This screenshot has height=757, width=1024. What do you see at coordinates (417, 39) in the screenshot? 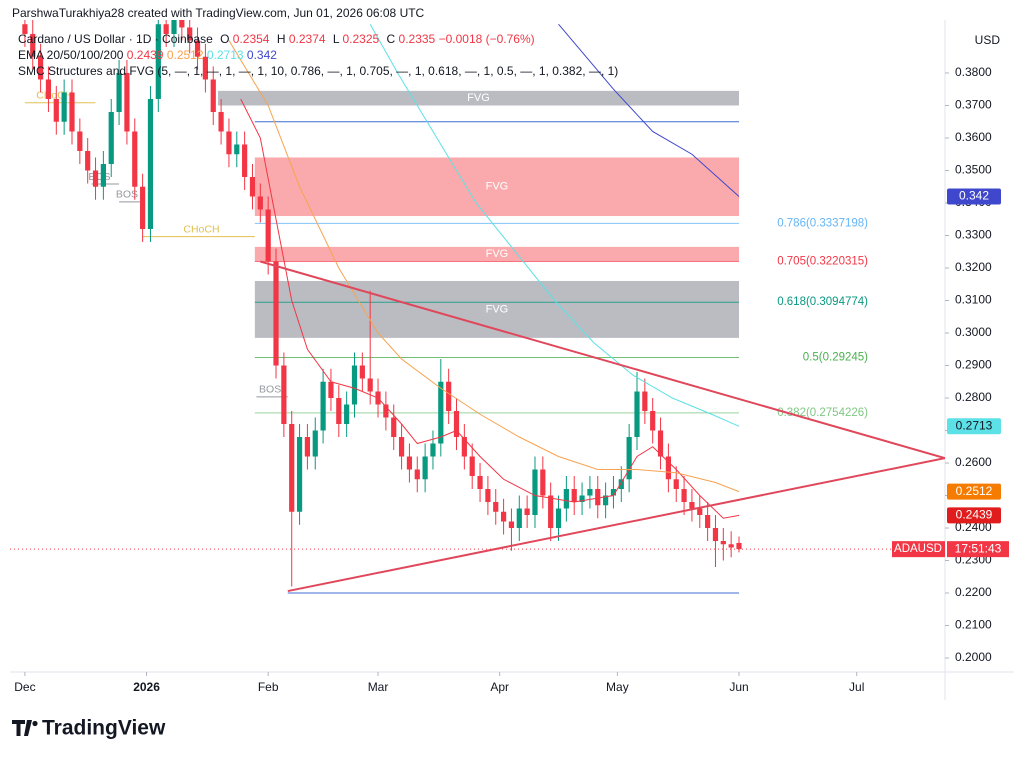
I see `ohlc-value: 0.2335` at bounding box center [417, 39].